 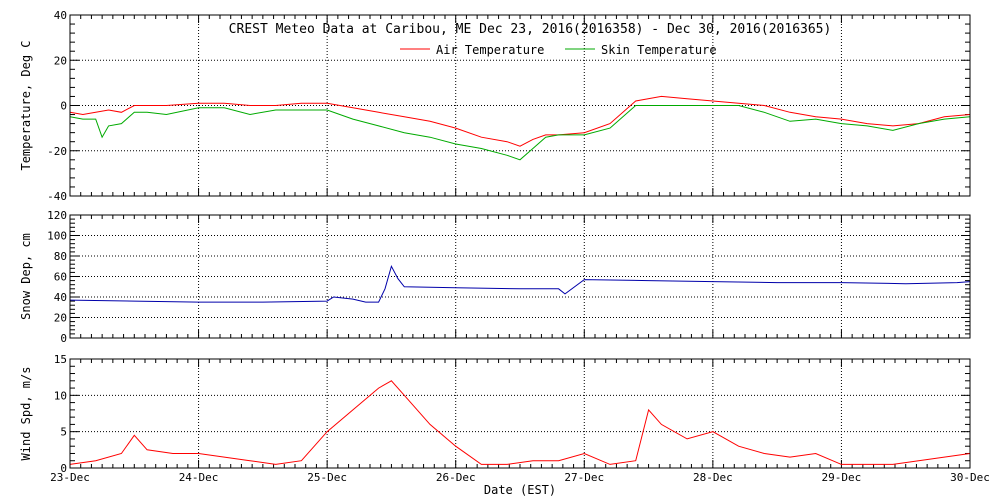 I want to click on legend-label: Air Temperature, so click(x=490, y=50).